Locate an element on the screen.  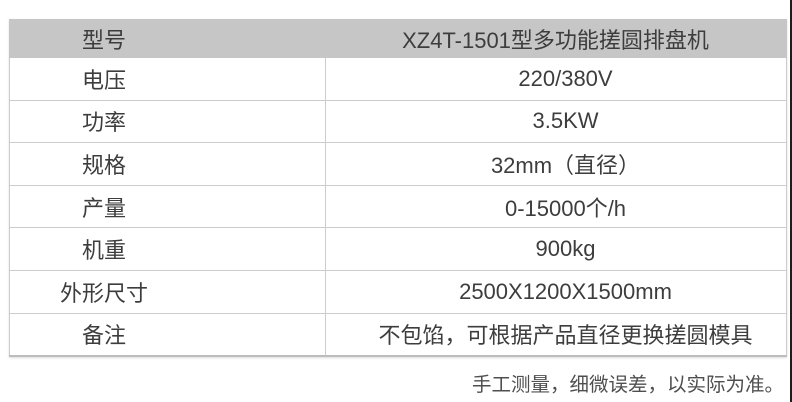
table-row: 电压 220/380V is located at coordinates (398, 79).